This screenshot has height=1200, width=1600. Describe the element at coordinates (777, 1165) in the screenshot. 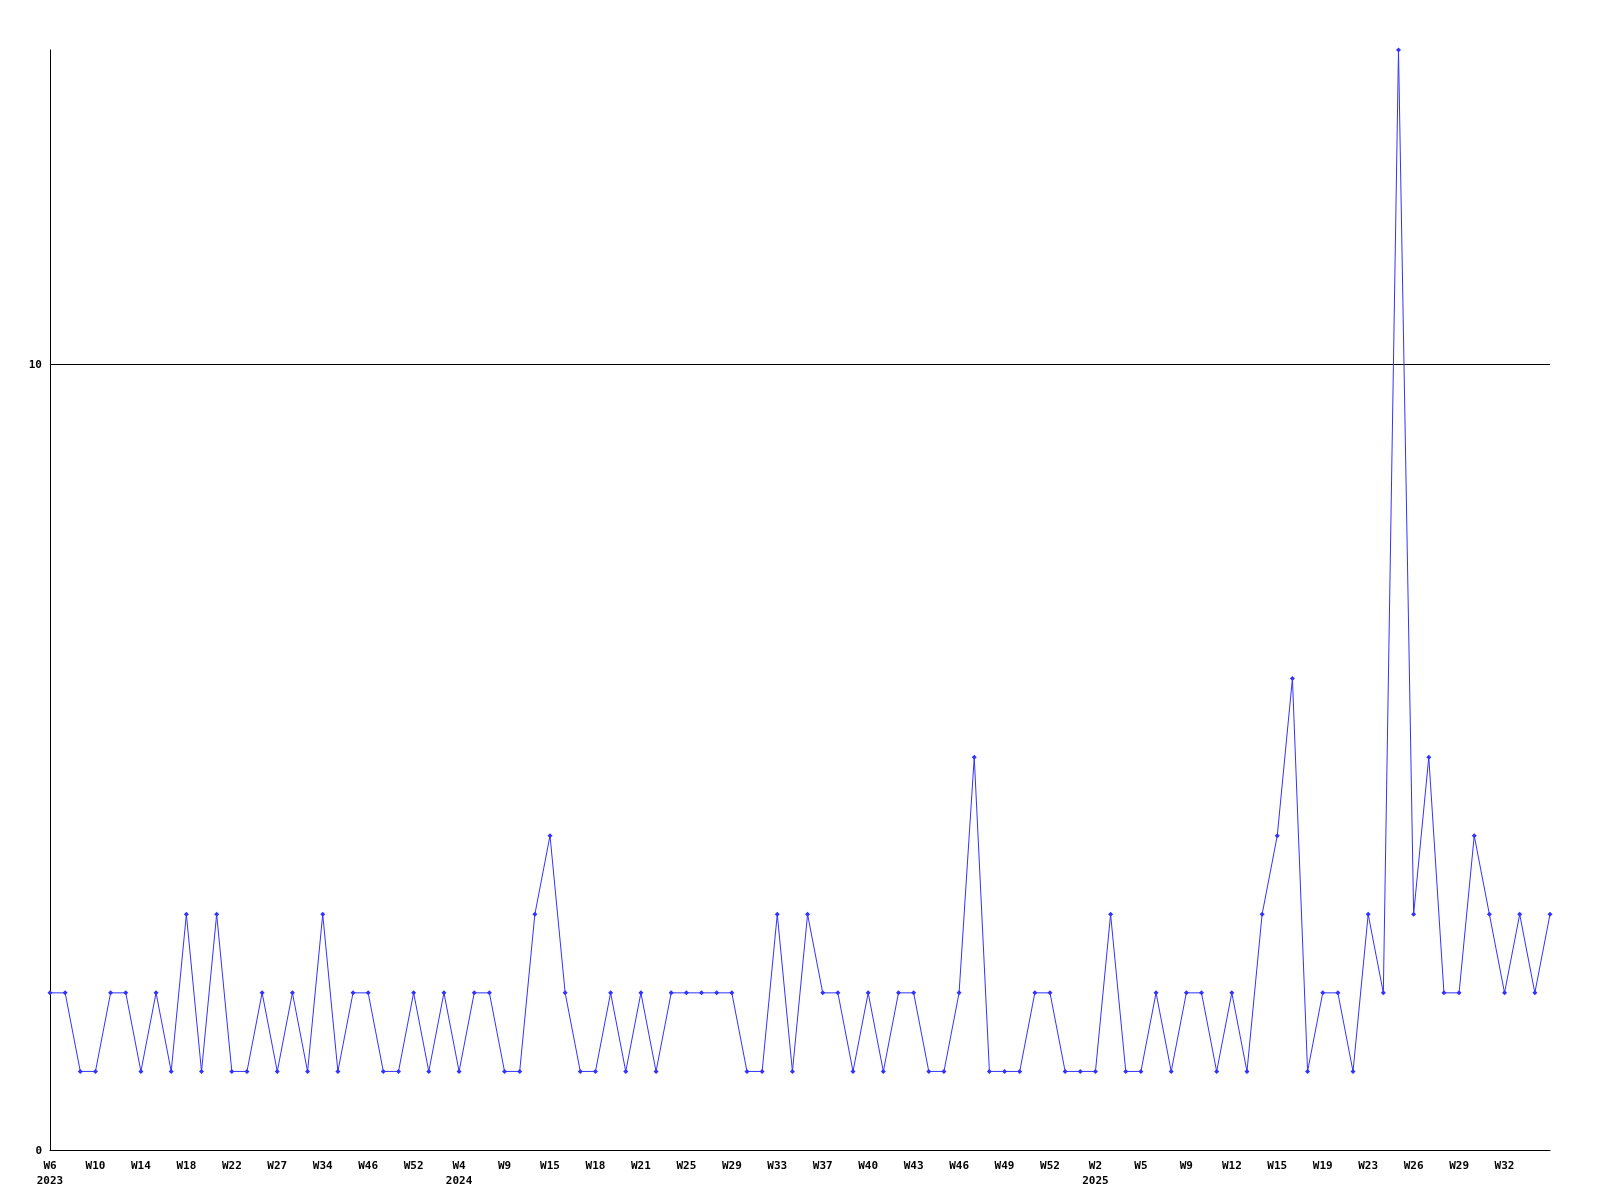

I see `x-tick-label: W33` at that location.